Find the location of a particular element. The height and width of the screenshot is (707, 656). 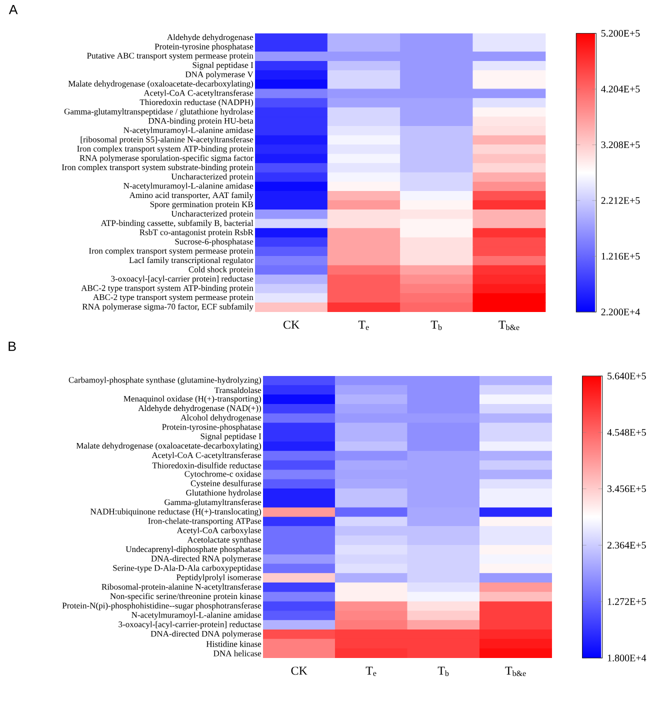

y-tick-label: Thioredoxin reductase (NADPH) is located at coordinates (197, 103).